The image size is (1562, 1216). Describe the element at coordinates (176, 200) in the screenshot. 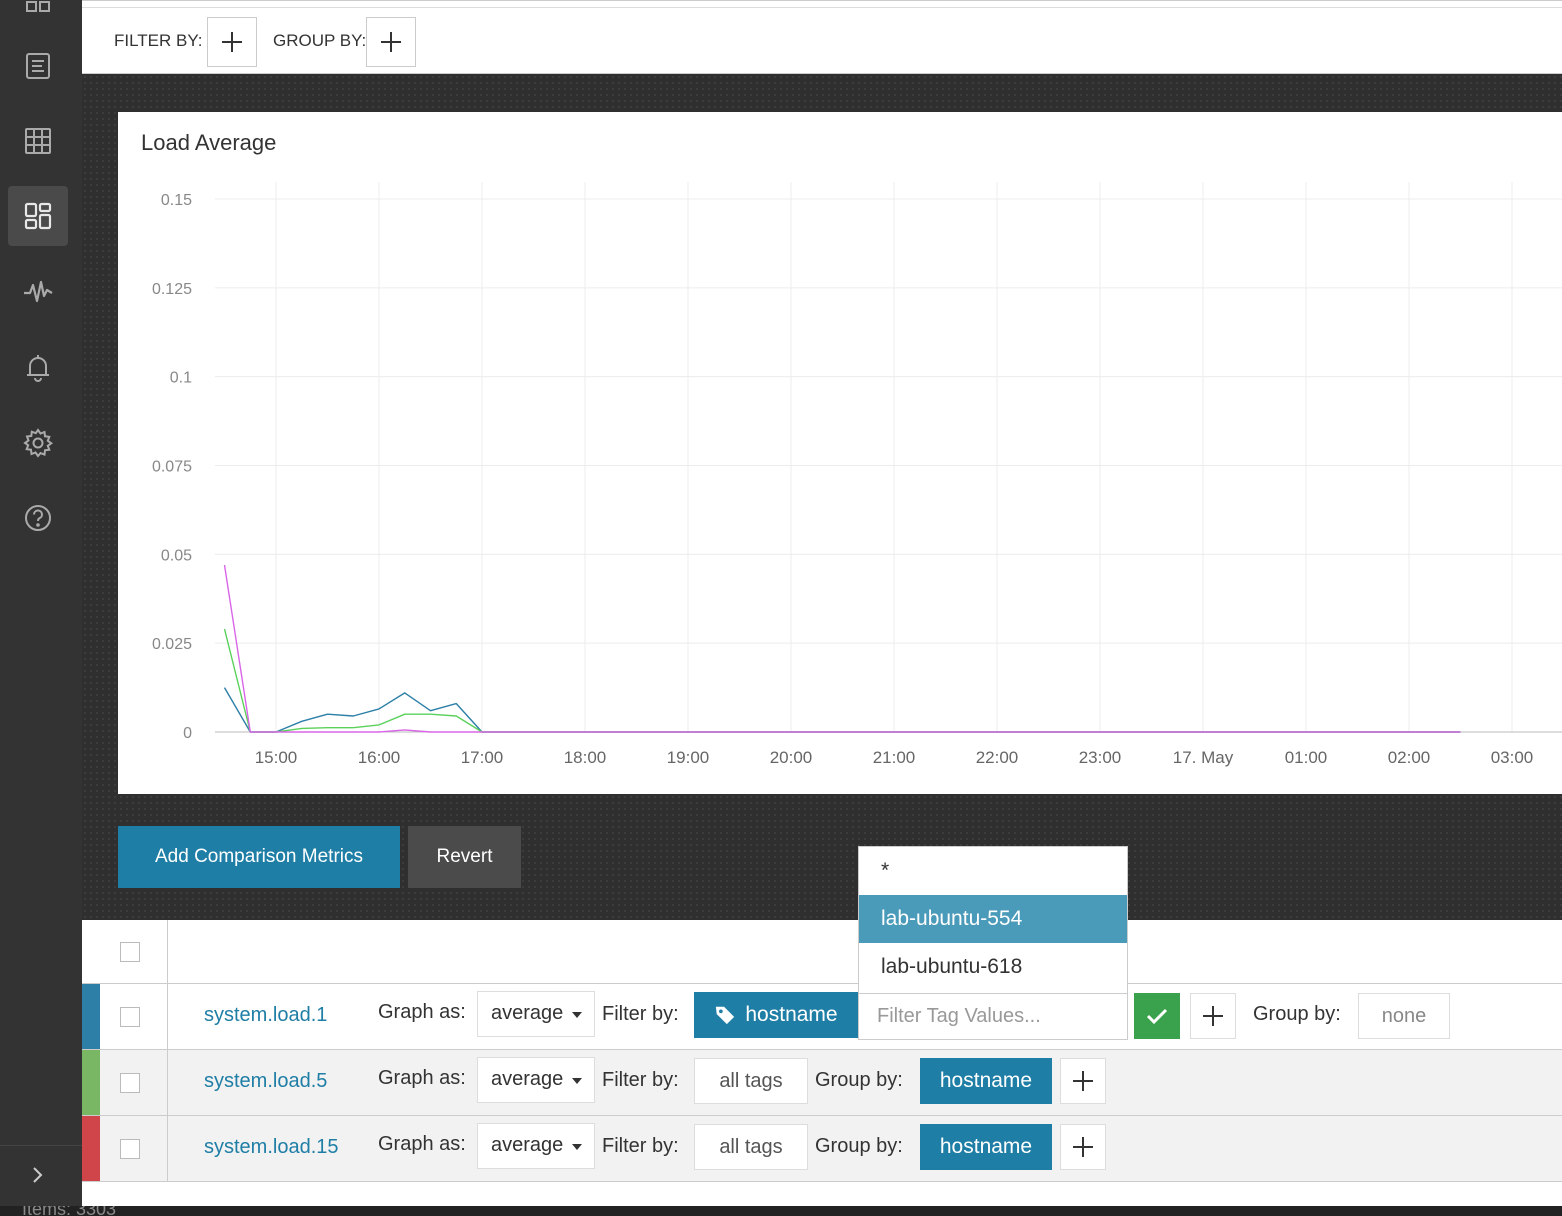

I see `y-tick-label: 0.15` at that location.